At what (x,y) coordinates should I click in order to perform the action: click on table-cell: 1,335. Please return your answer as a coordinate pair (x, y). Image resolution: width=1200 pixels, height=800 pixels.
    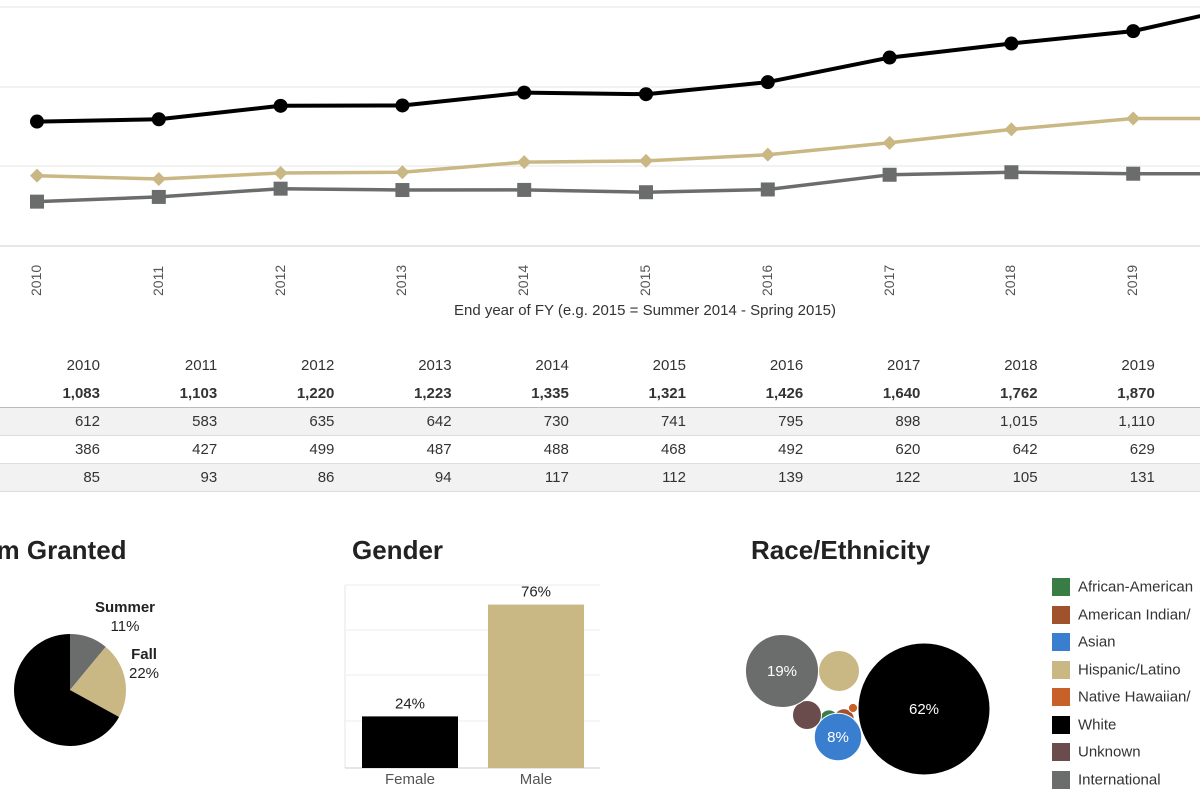
    Looking at the image, I should click on (550, 393).